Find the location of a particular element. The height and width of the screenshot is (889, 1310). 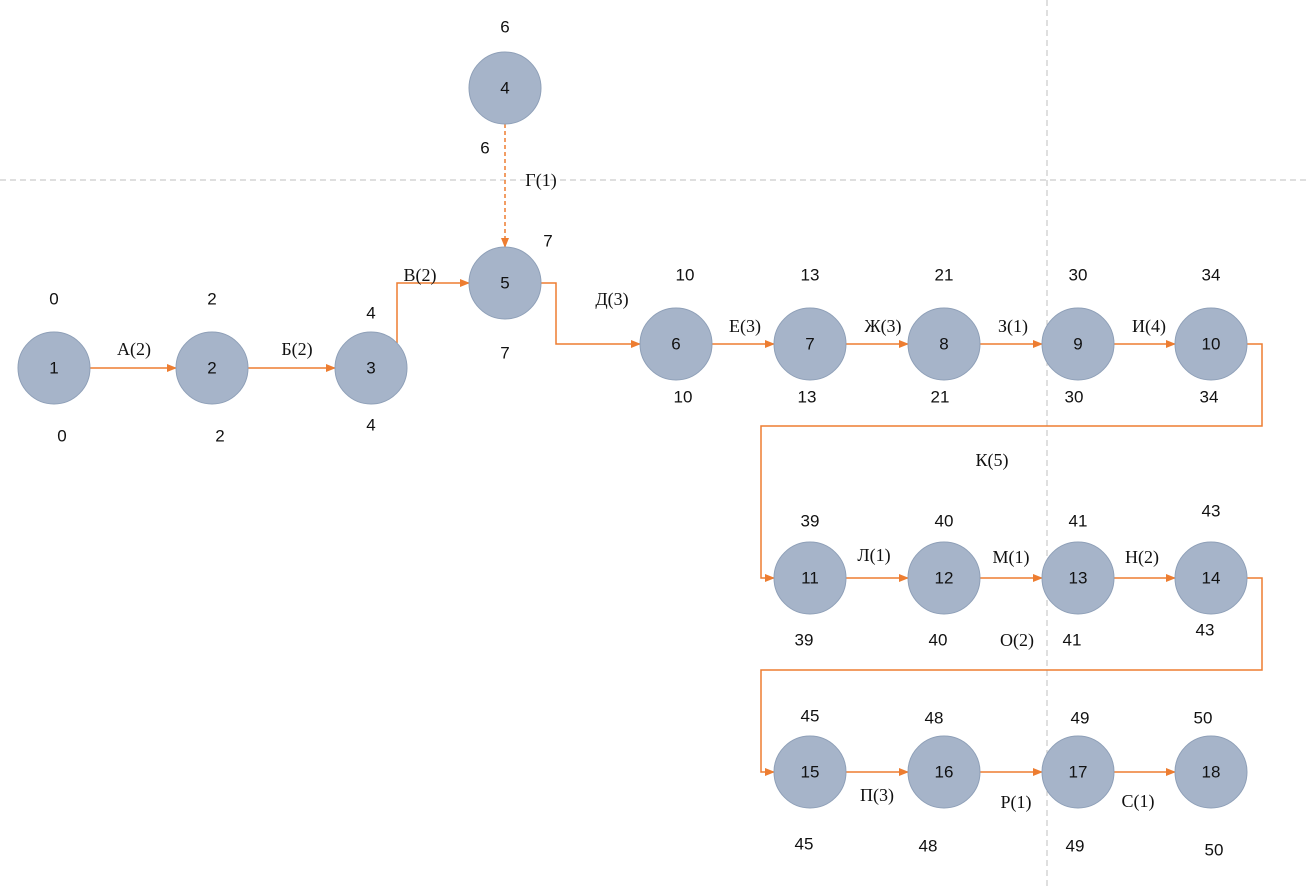

activity-label-8-9: З(1) is located at coordinates (1013, 326).